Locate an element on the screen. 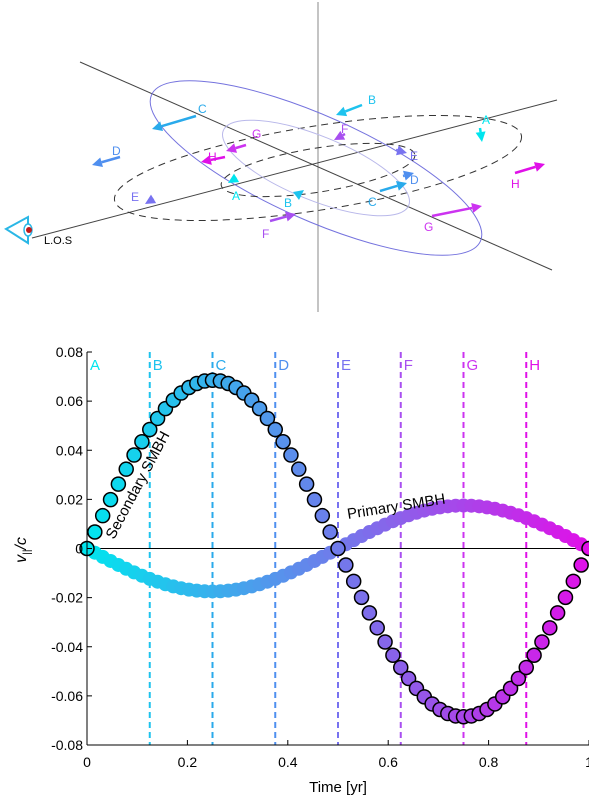  x-tick-label: 0.8 is located at coordinates (489, 762).